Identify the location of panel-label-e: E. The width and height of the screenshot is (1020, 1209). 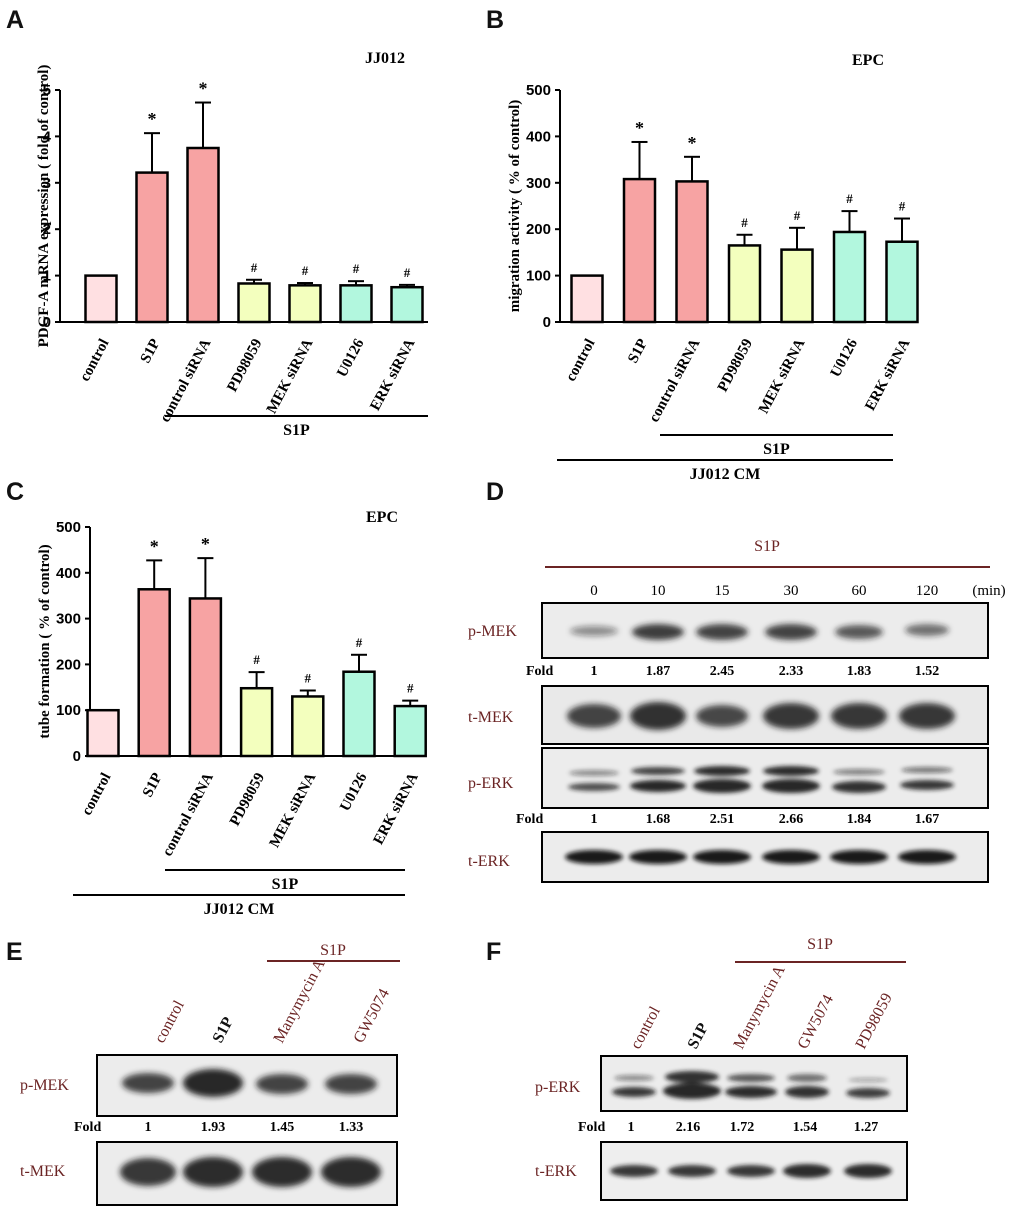
(14, 952).